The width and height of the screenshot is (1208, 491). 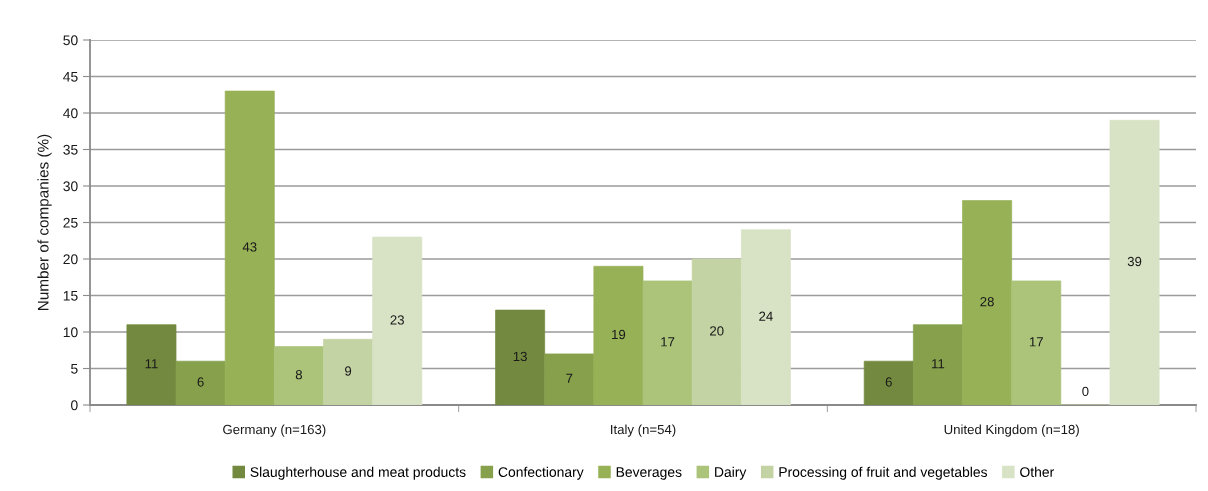 What do you see at coordinates (619, 334) in the screenshot?
I see `data-label: 19` at bounding box center [619, 334].